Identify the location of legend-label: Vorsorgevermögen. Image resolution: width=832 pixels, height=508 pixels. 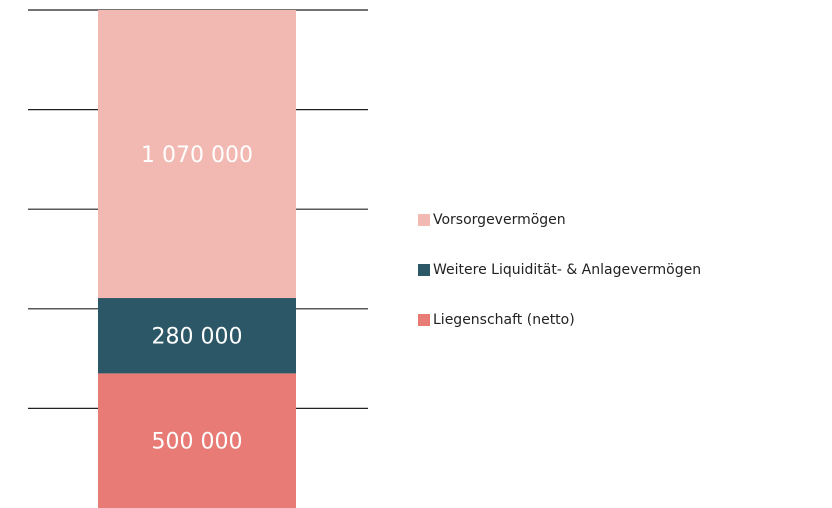
(499, 220).